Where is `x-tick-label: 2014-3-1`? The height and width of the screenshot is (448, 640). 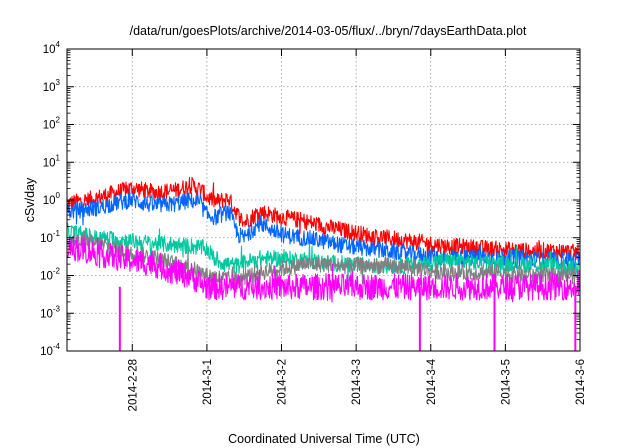 x-tick-label: 2014-3-1 is located at coordinates (208, 382).